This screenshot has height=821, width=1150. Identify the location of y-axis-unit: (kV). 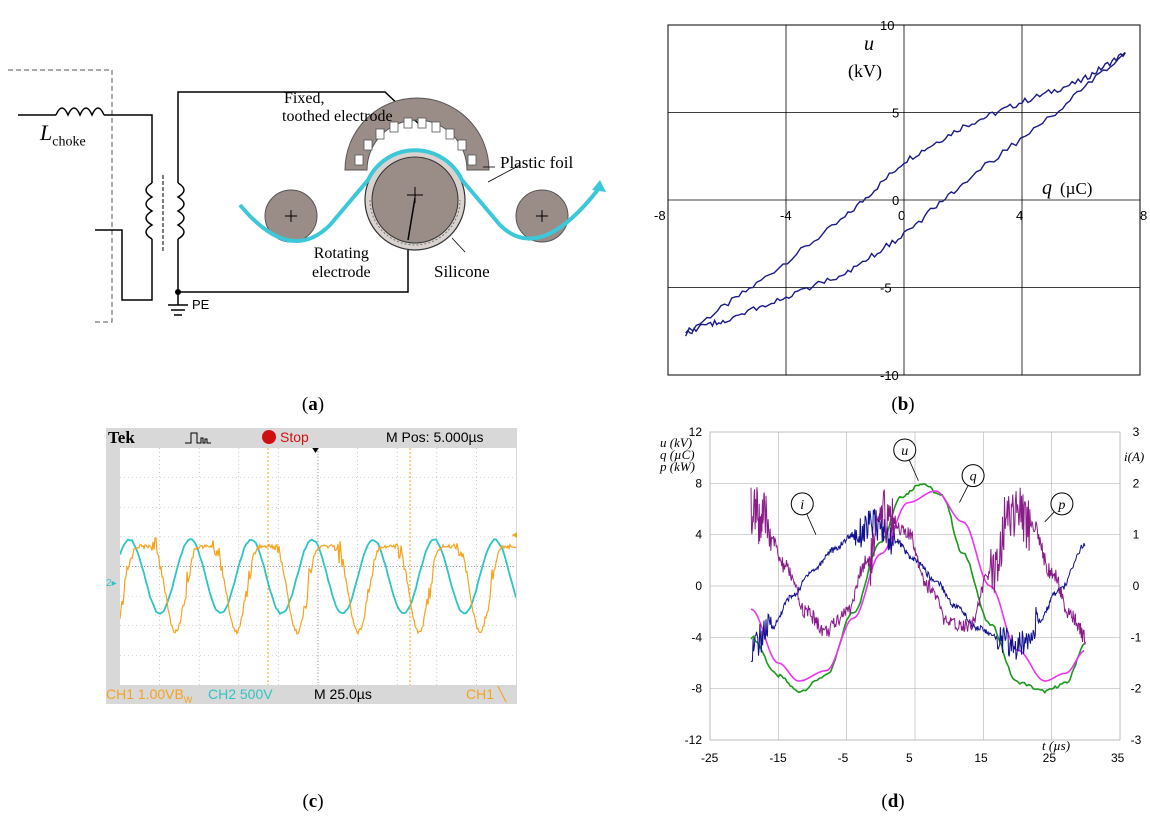
(865, 71).